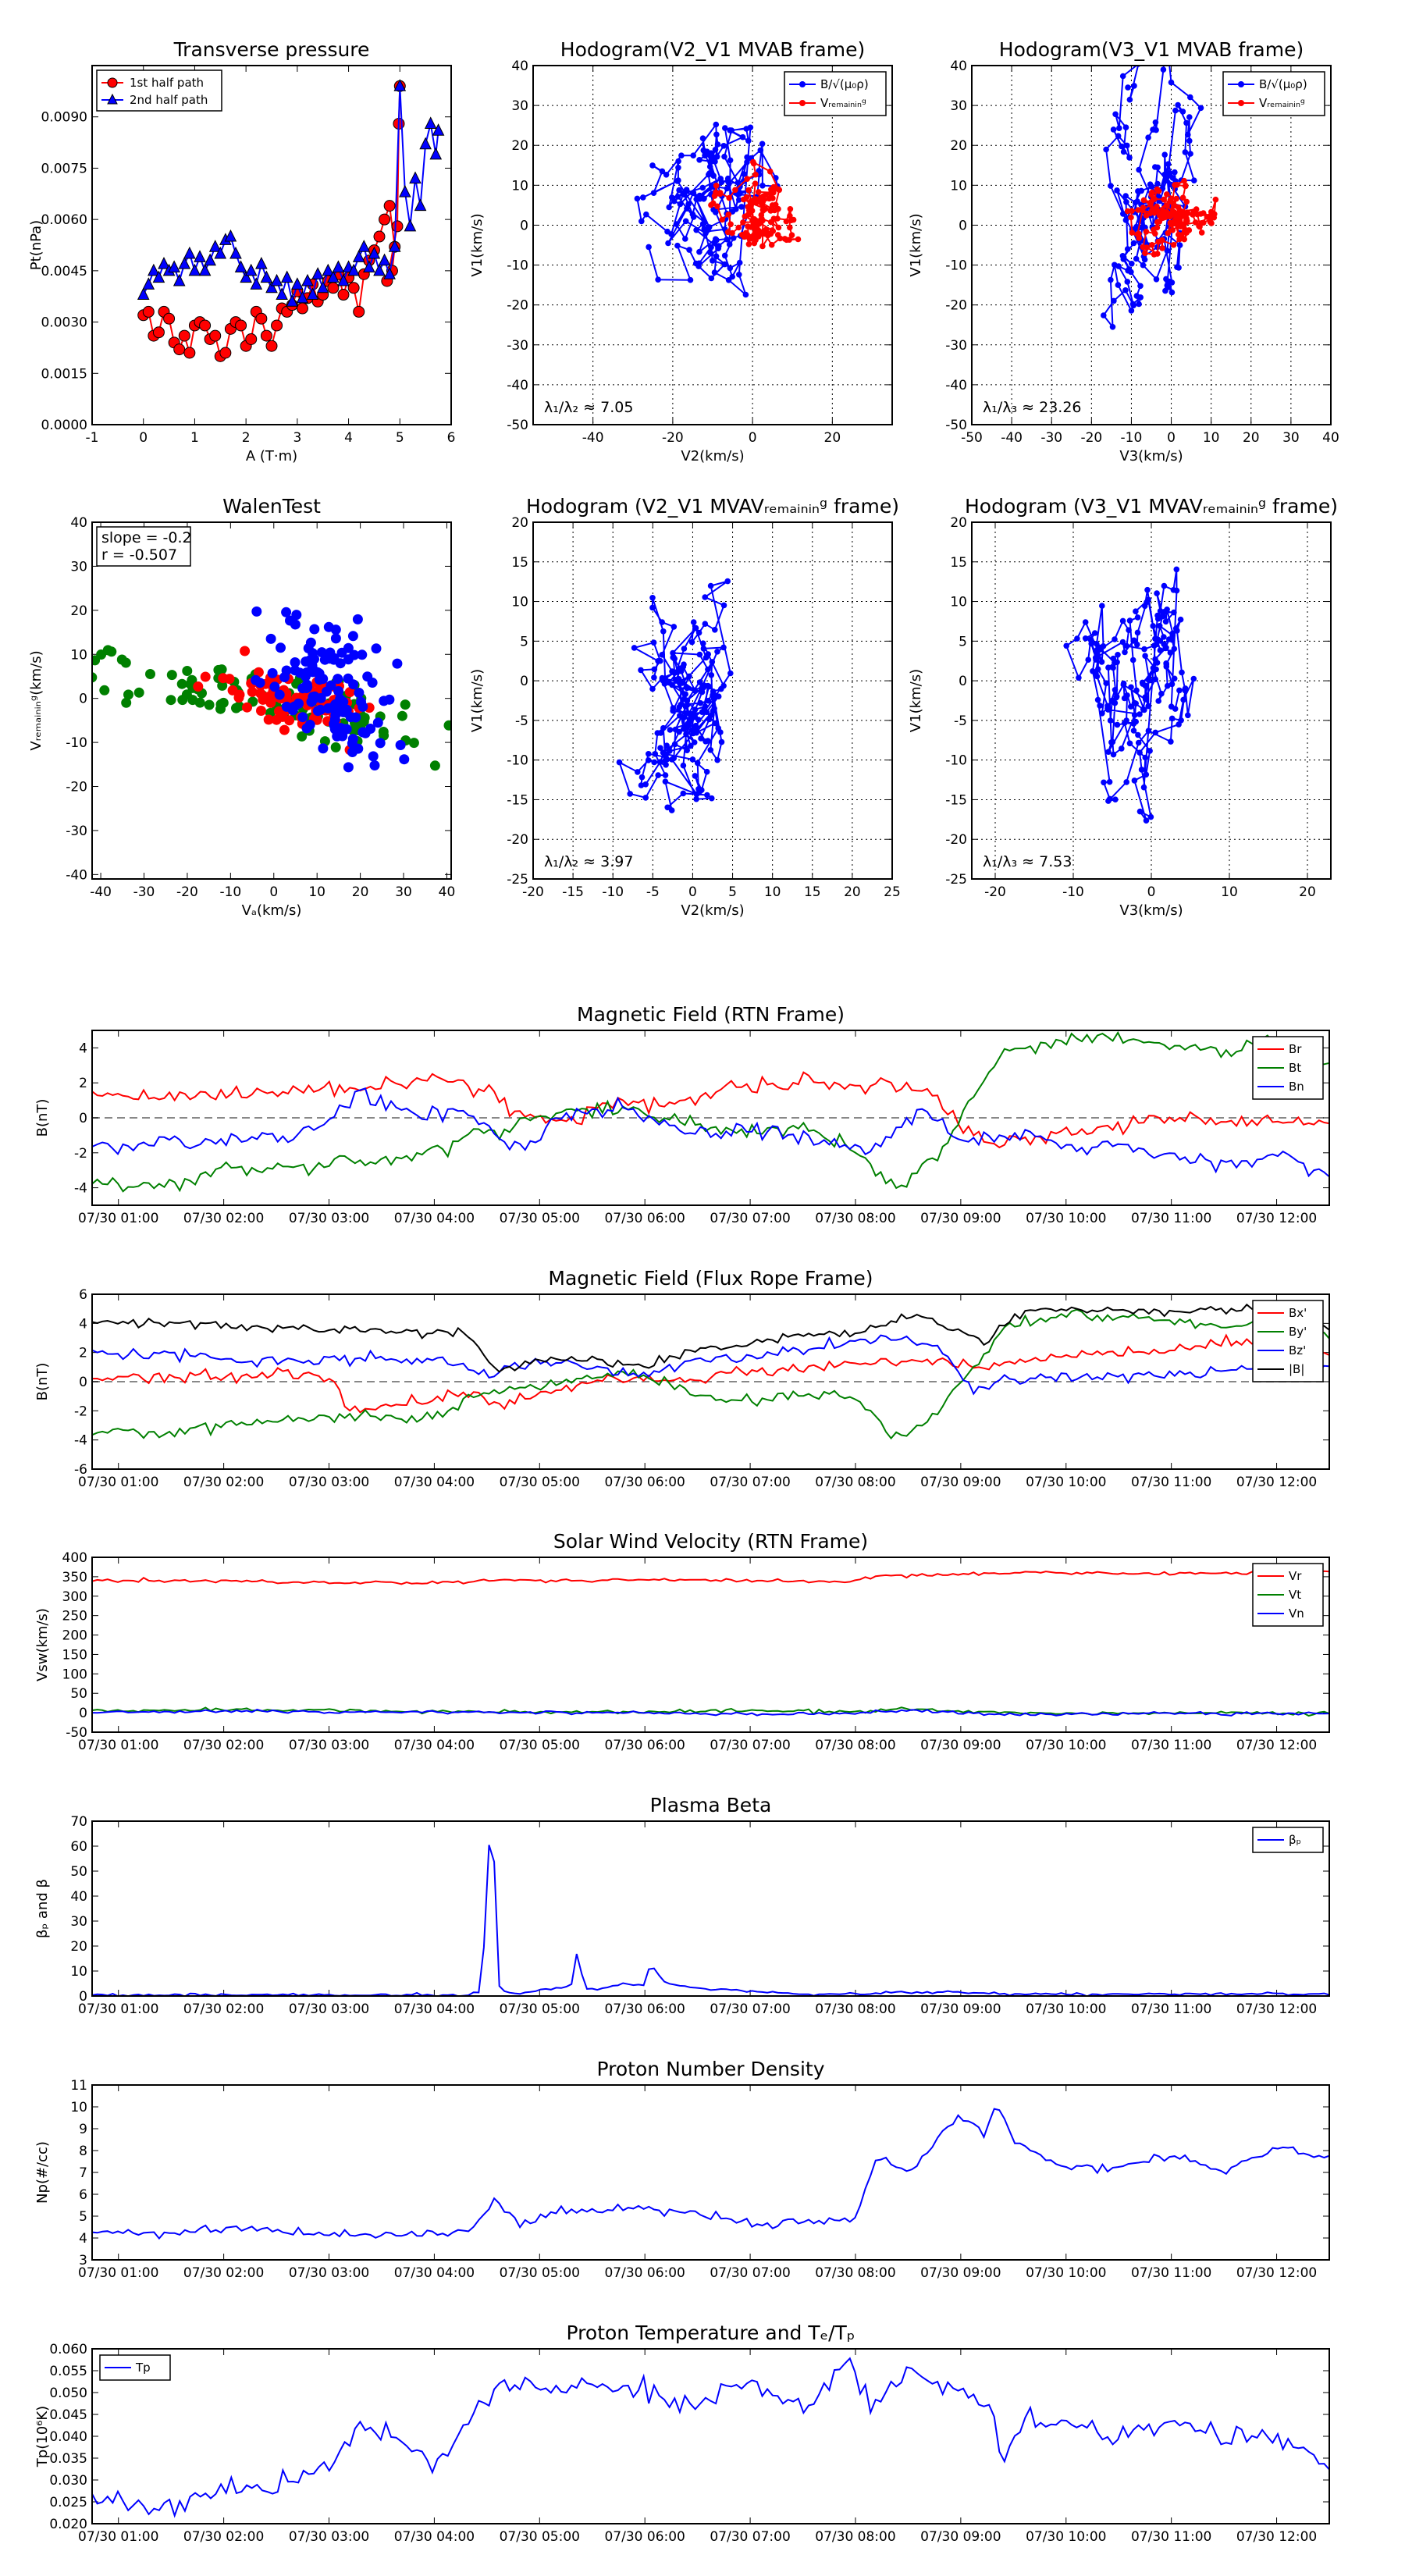 The image size is (1405, 2576). I want to click on x-tick-label: -20, so click(673, 438).